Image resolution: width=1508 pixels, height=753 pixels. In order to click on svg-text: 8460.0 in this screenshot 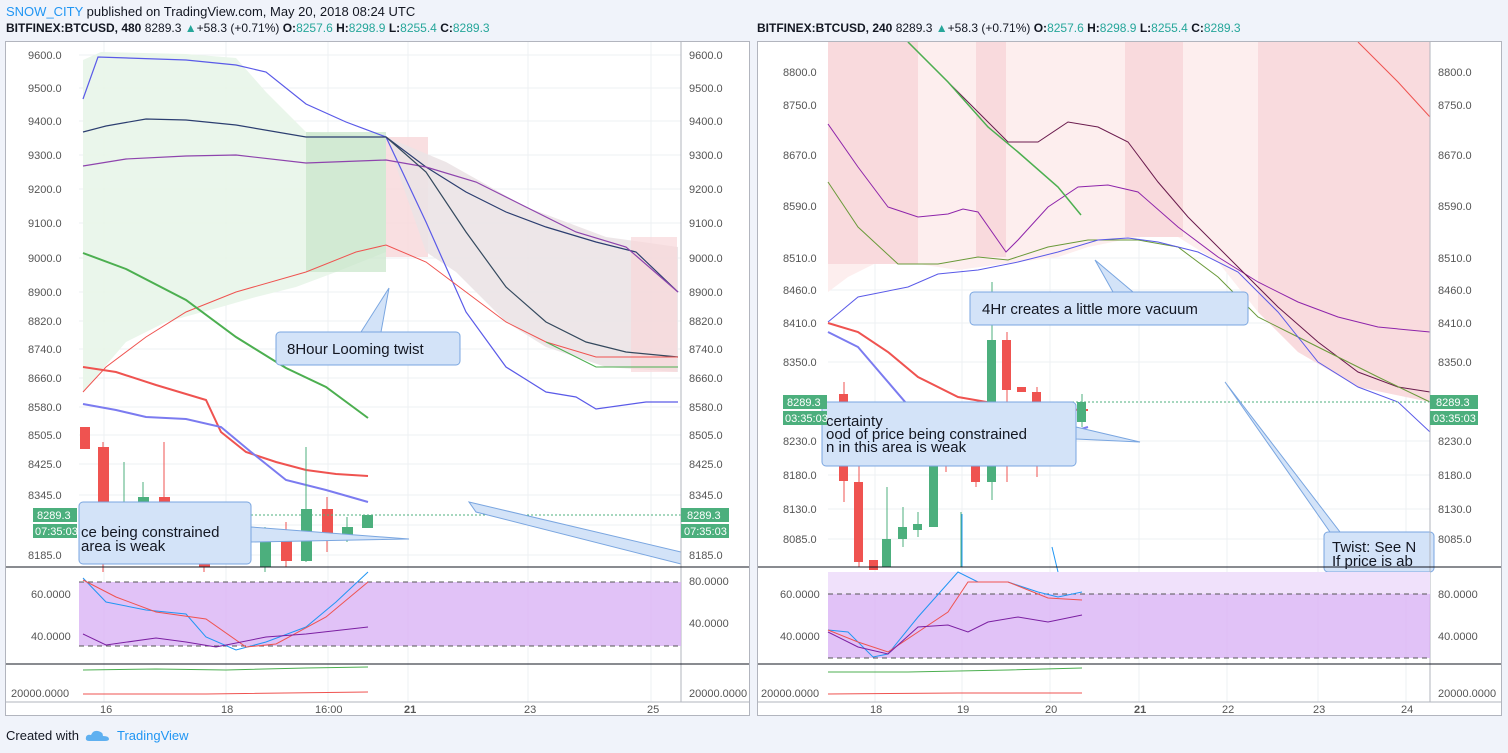, I will do `click(1455, 291)`.